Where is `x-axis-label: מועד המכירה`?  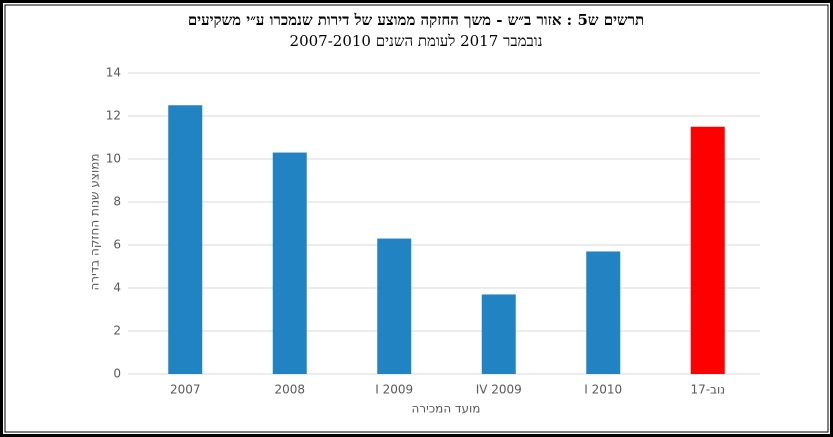
x-axis-label: מועד המכירה is located at coordinates (446, 409).